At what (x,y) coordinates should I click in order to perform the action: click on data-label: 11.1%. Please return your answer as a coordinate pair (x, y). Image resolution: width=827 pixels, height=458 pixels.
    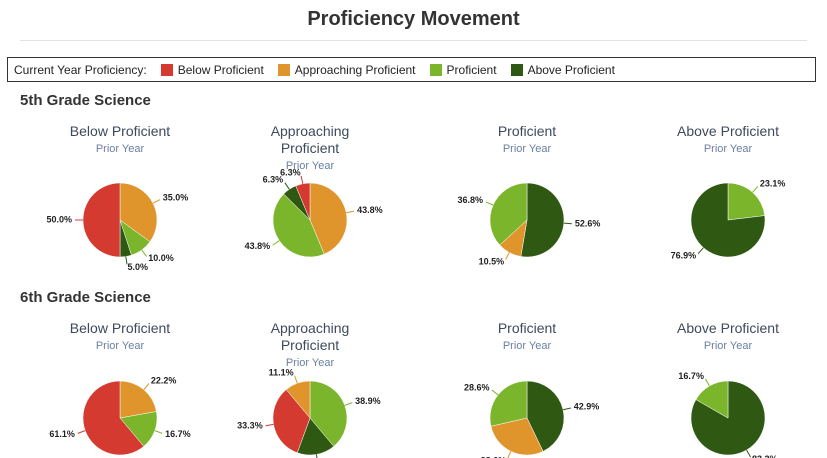
    Looking at the image, I should click on (281, 372).